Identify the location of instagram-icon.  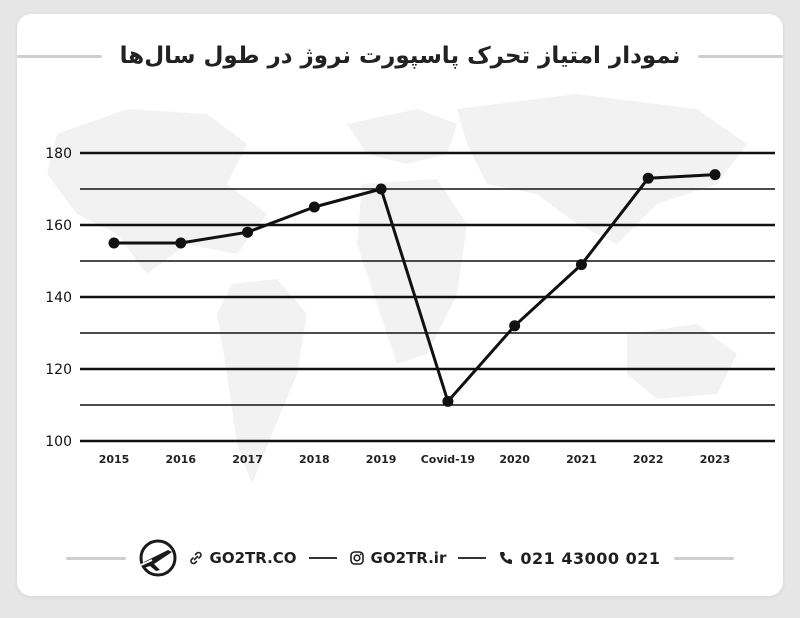
(357, 558).